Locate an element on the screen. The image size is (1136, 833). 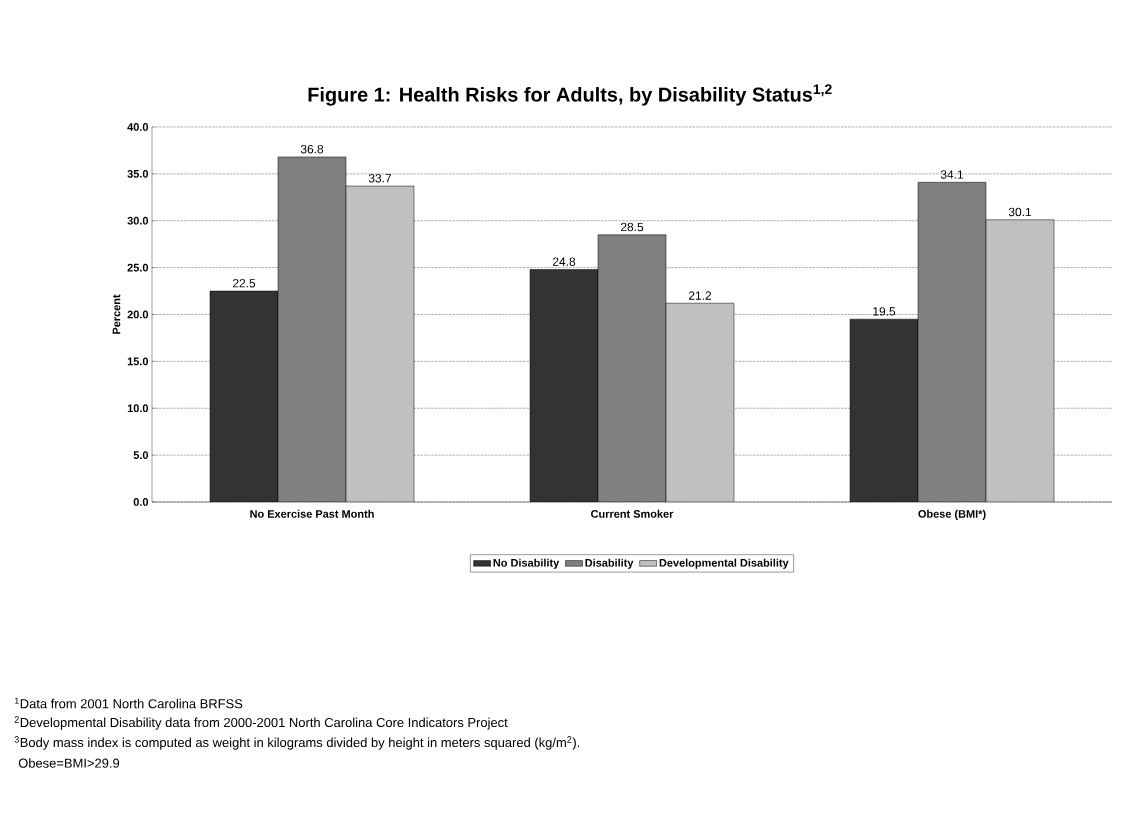
data-label: 34.1 is located at coordinates (952, 174).